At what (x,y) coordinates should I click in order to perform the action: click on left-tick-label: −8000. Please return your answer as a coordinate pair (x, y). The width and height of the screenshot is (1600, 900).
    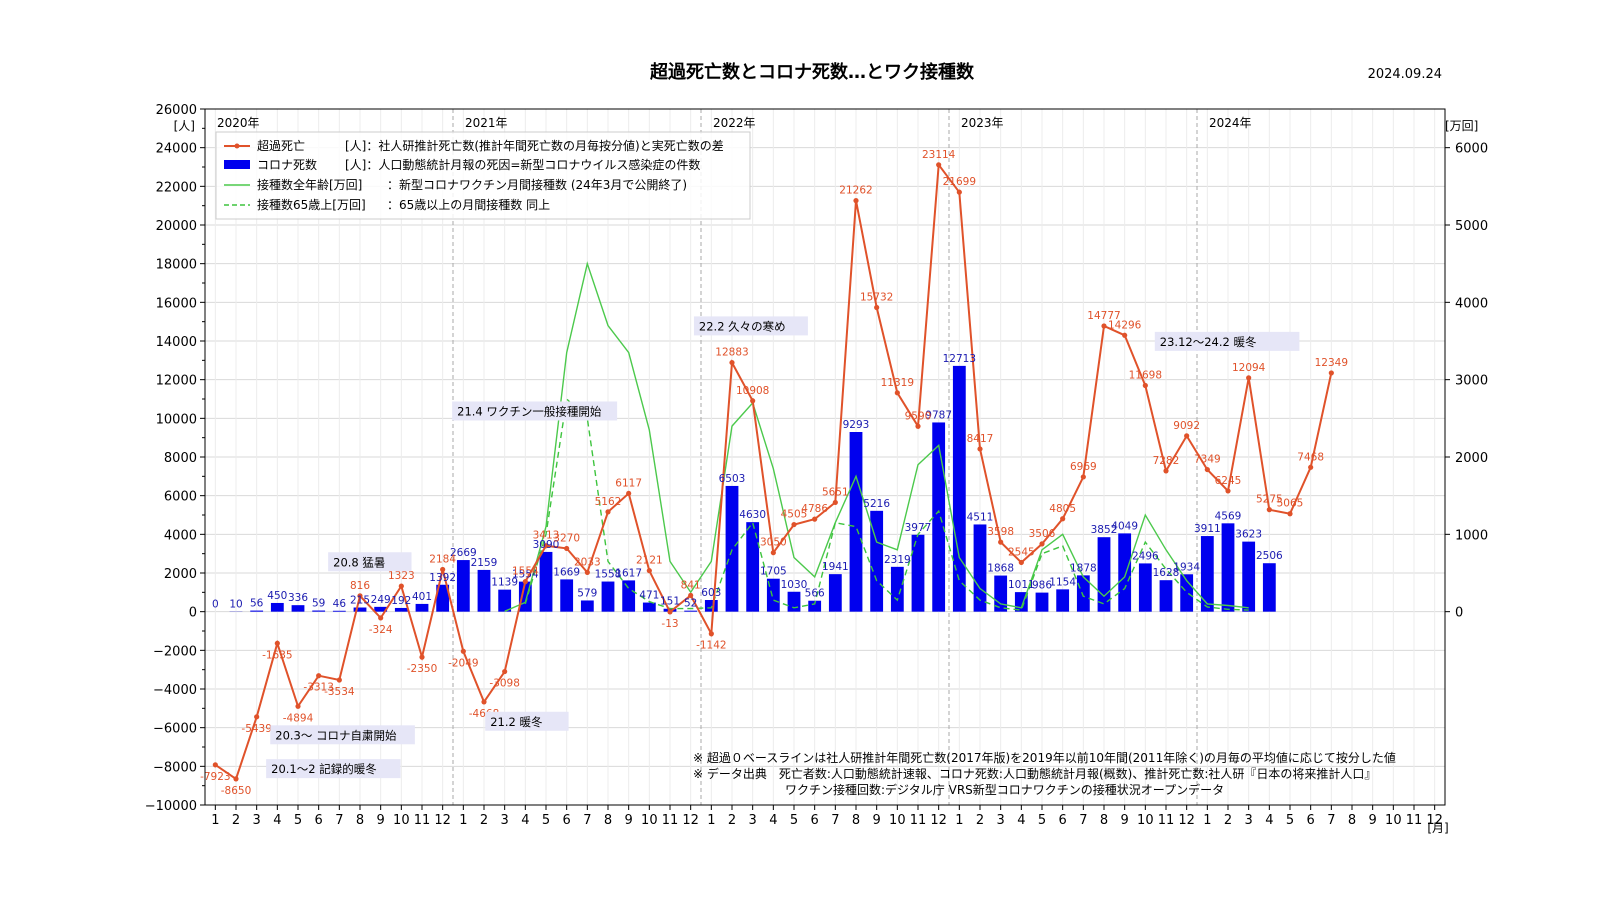
    Looking at the image, I should click on (175, 767).